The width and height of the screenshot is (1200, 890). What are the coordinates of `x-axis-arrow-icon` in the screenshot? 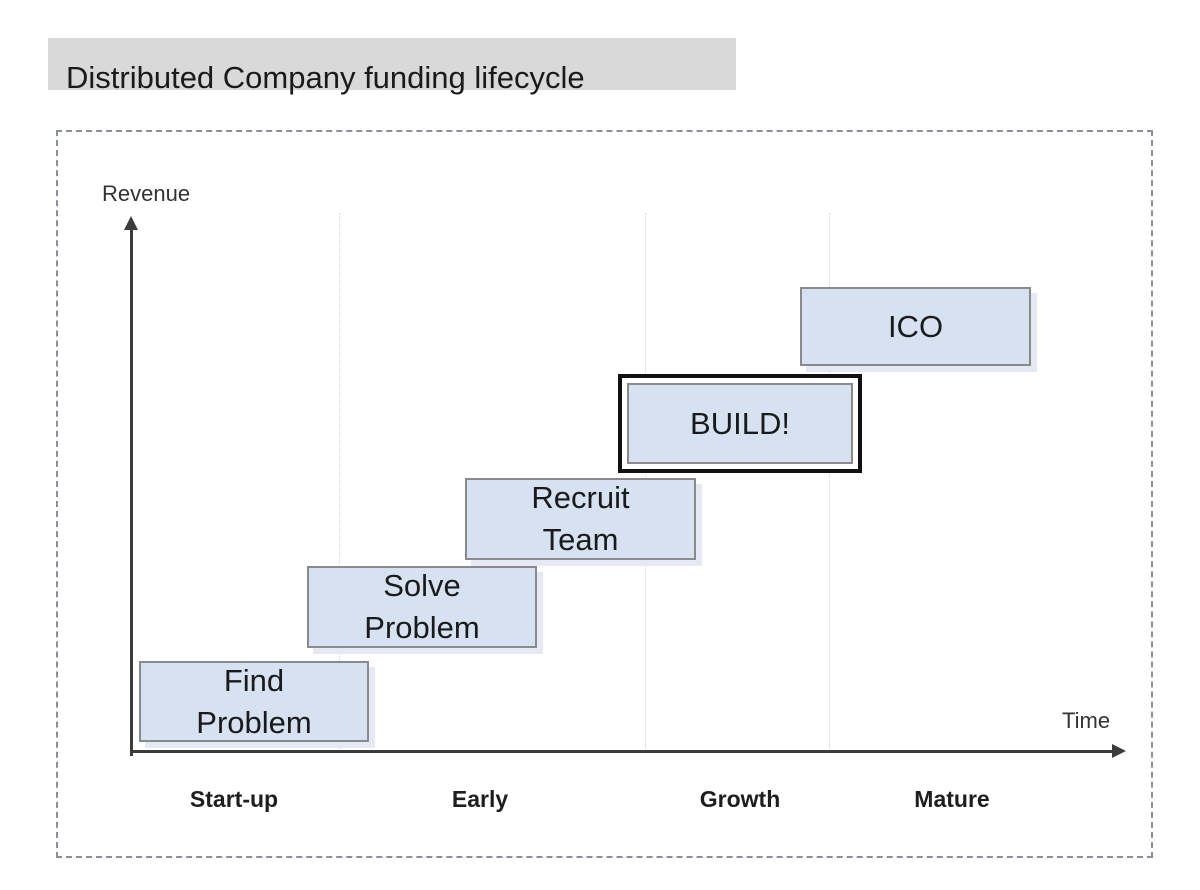 It's located at (1119, 751).